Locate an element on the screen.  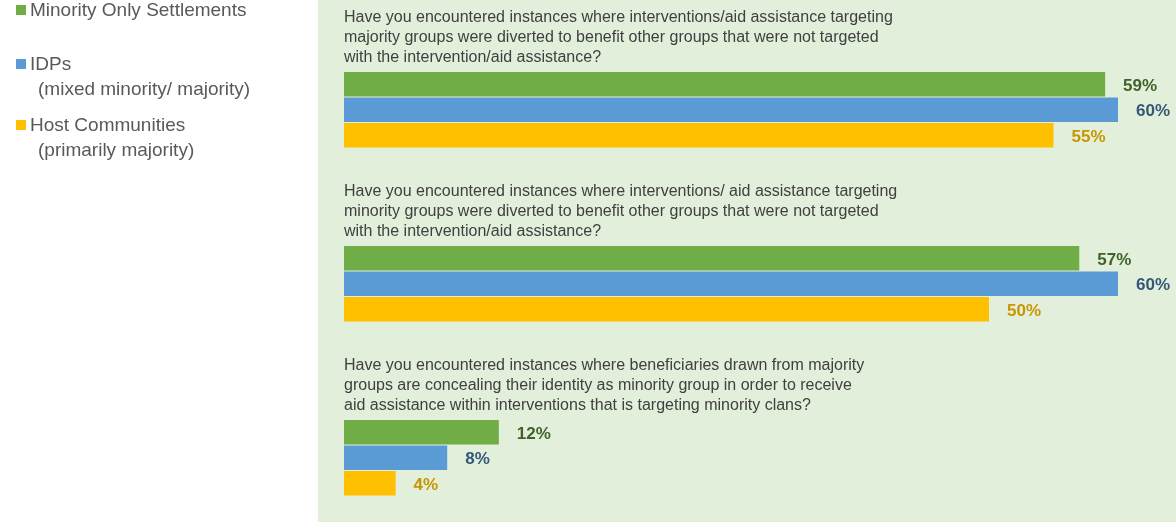
data-label: 4% is located at coordinates (426, 484).